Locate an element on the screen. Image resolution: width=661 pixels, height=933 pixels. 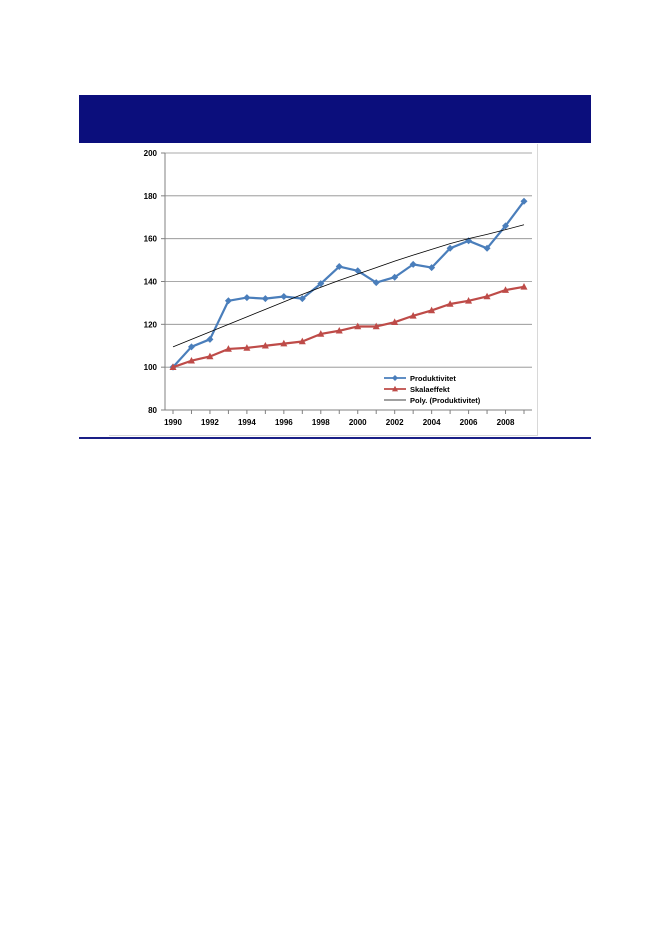
y-tick-label: 100 is located at coordinates (151, 367).